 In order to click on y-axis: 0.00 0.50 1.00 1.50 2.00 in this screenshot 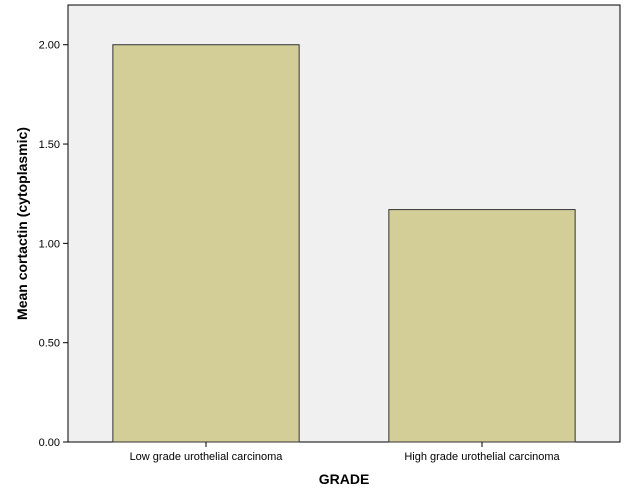, I will do `click(53, 244)`.